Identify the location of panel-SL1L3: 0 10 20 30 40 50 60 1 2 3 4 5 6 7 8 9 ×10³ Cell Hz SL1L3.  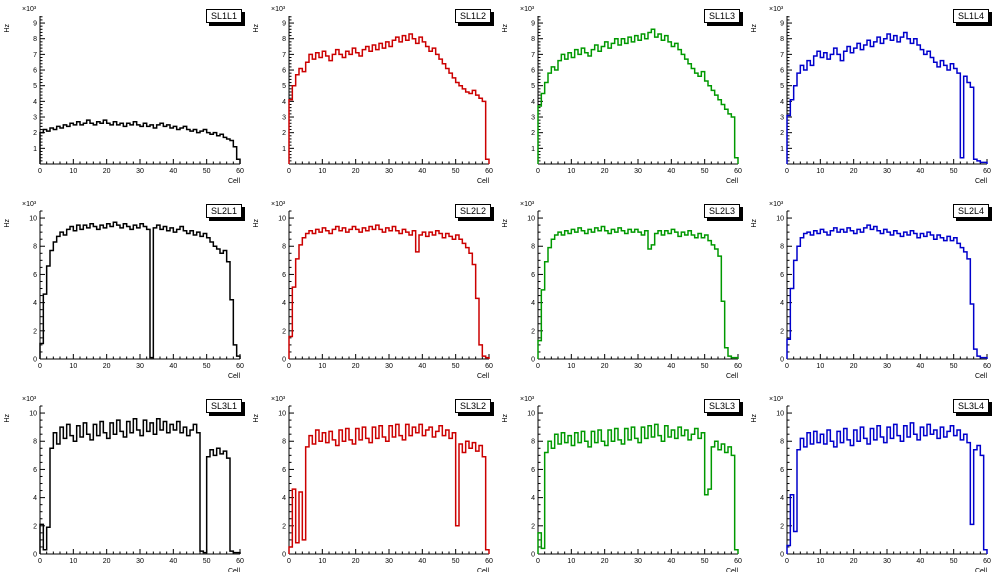
(622, 97).